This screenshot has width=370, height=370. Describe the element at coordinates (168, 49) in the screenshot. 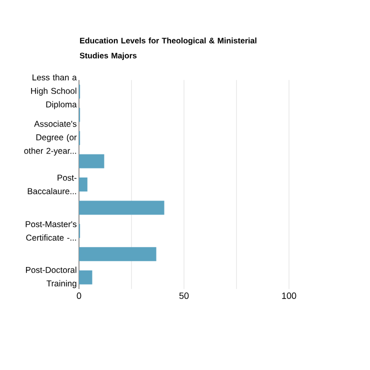

I see `chart-title: Education Levels for Theological & Ministerial Studies Majors` at that location.